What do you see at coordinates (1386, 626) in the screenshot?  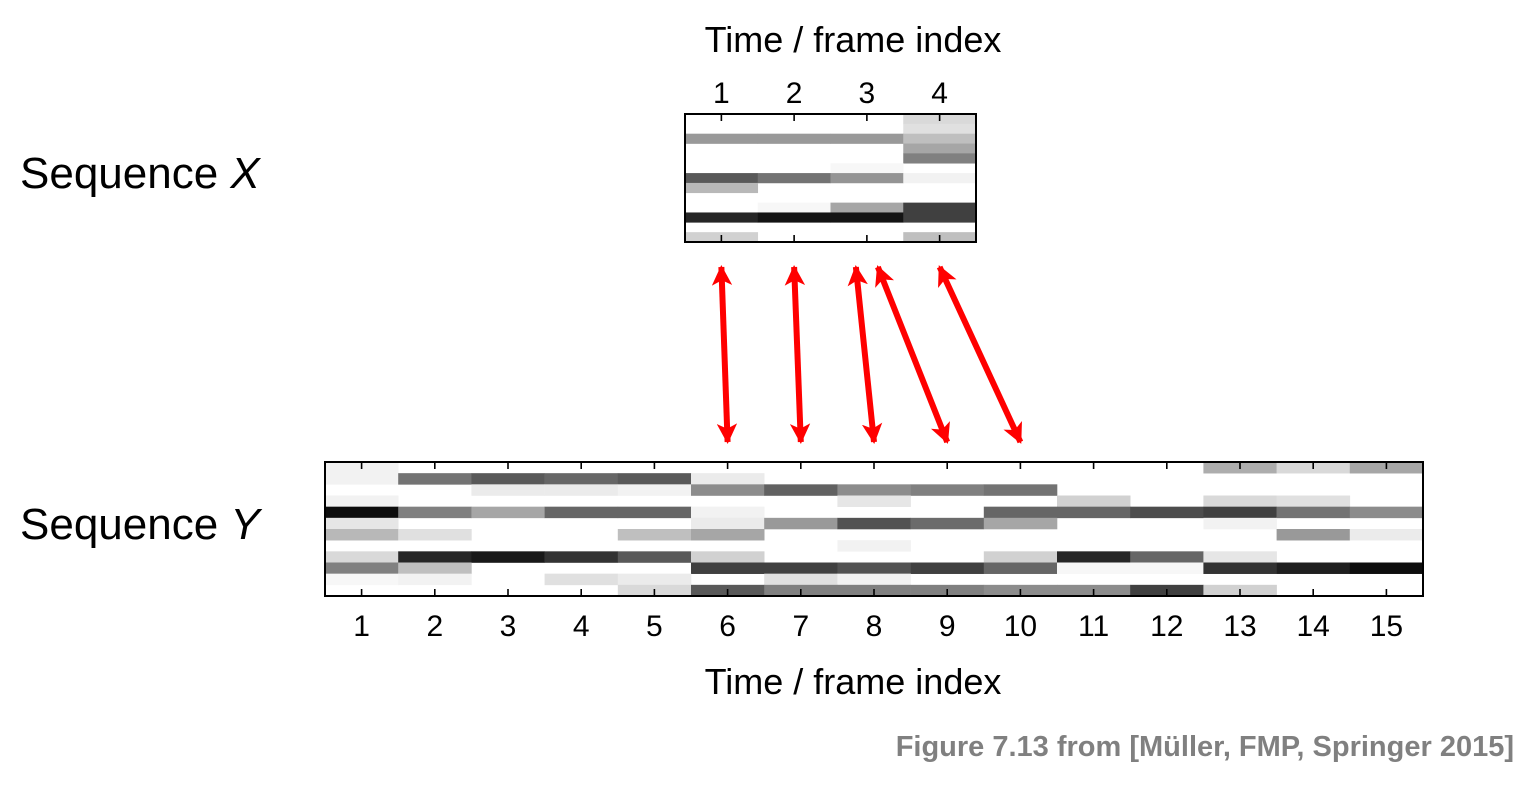 I see `tick-label: 15` at bounding box center [1386, 626].